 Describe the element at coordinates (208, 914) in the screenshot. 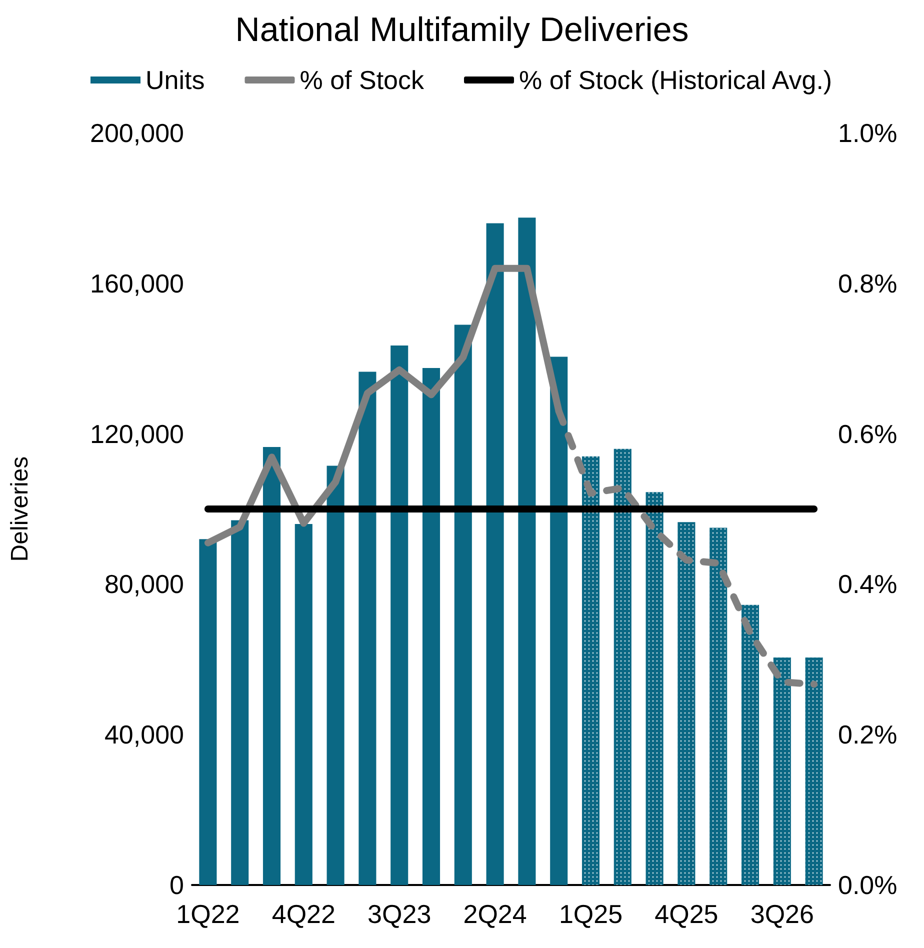

I see `x-tick-label: 1Q22` at that location.